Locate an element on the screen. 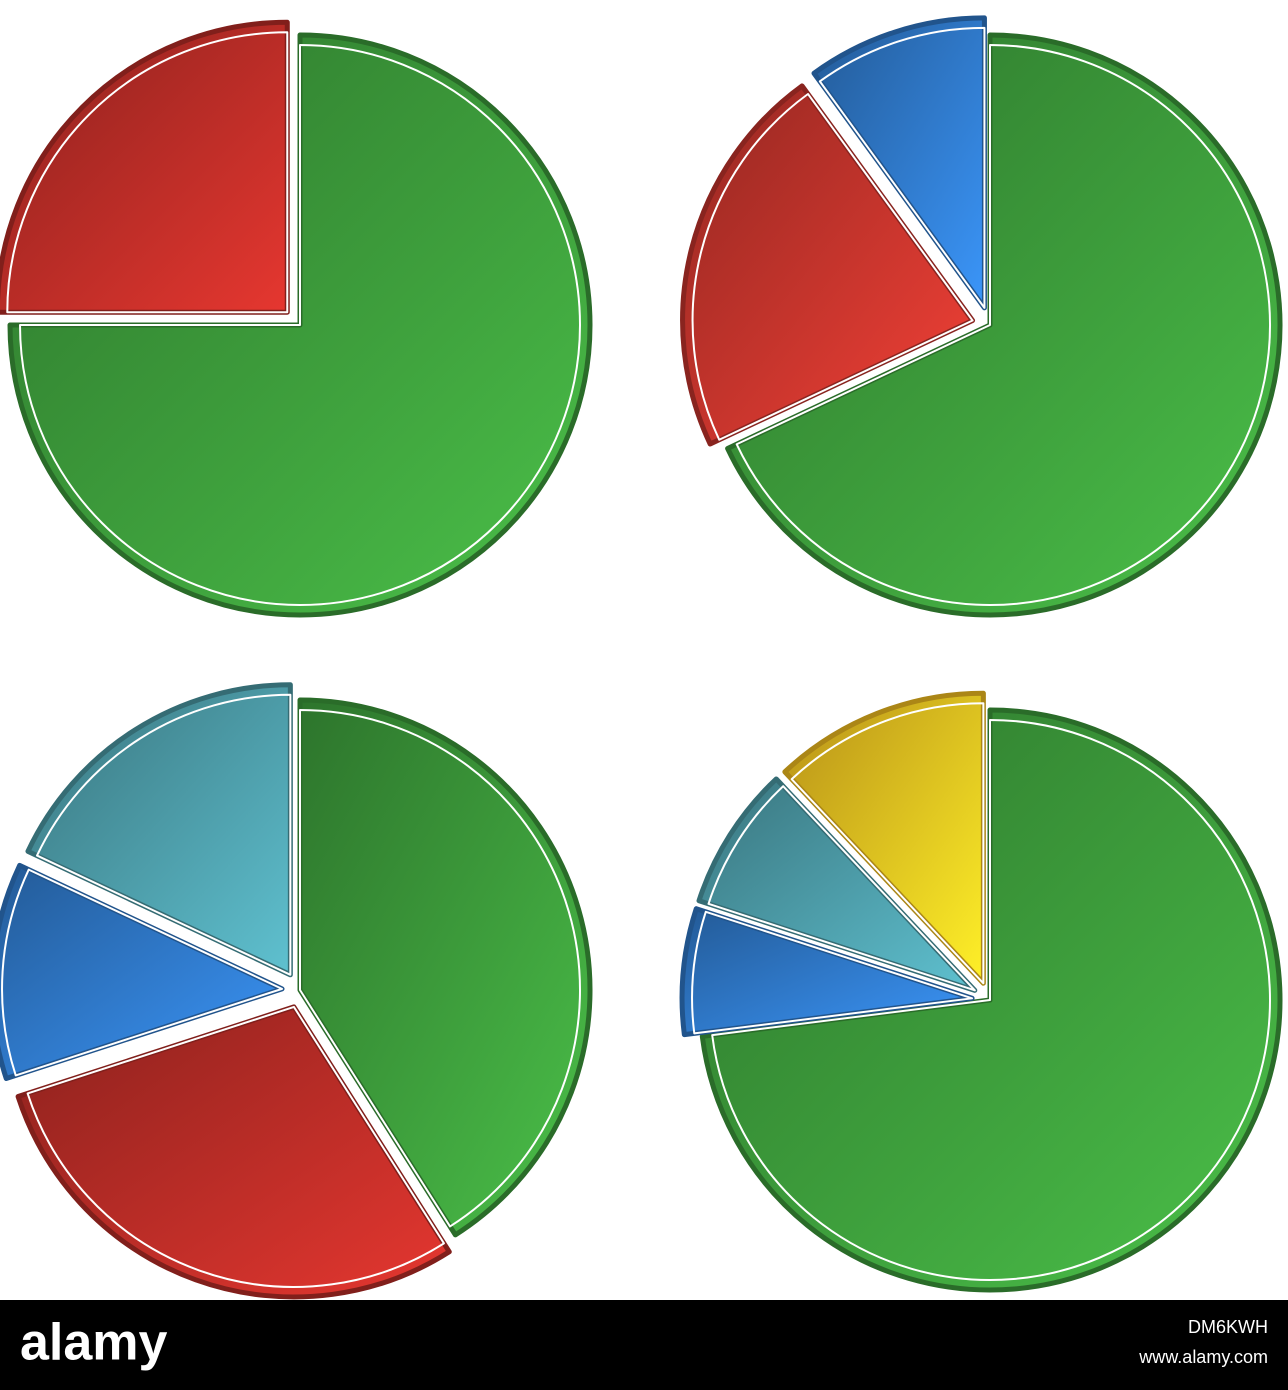 The height and width of the screenshot is (1390, 1288). footer-bar is located at coordinates (644, 1345).